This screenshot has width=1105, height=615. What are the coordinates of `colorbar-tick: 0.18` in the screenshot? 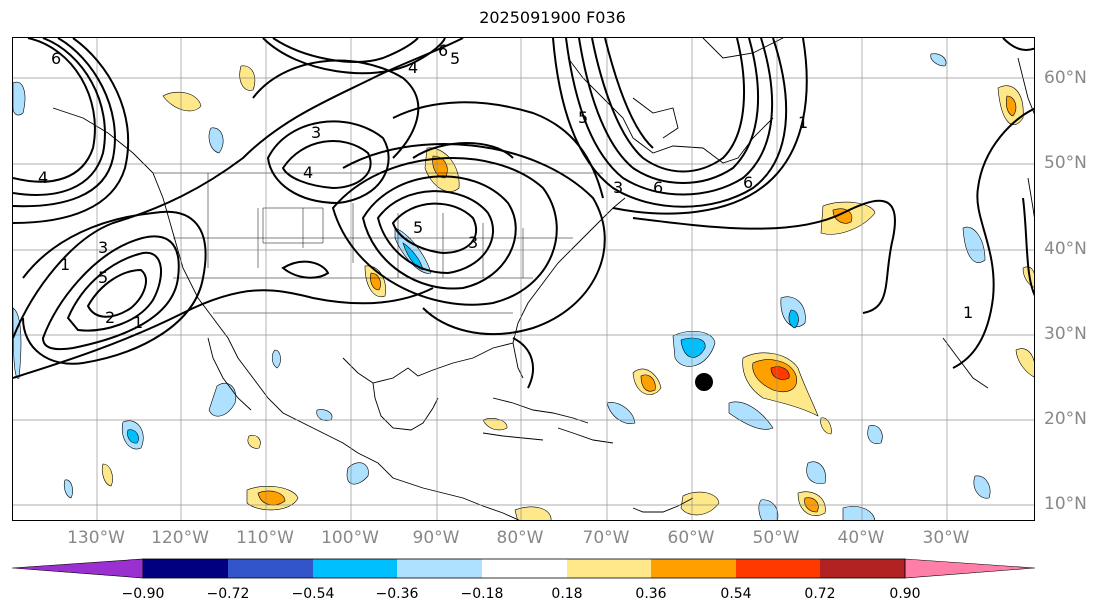 It's located at (567, 594).